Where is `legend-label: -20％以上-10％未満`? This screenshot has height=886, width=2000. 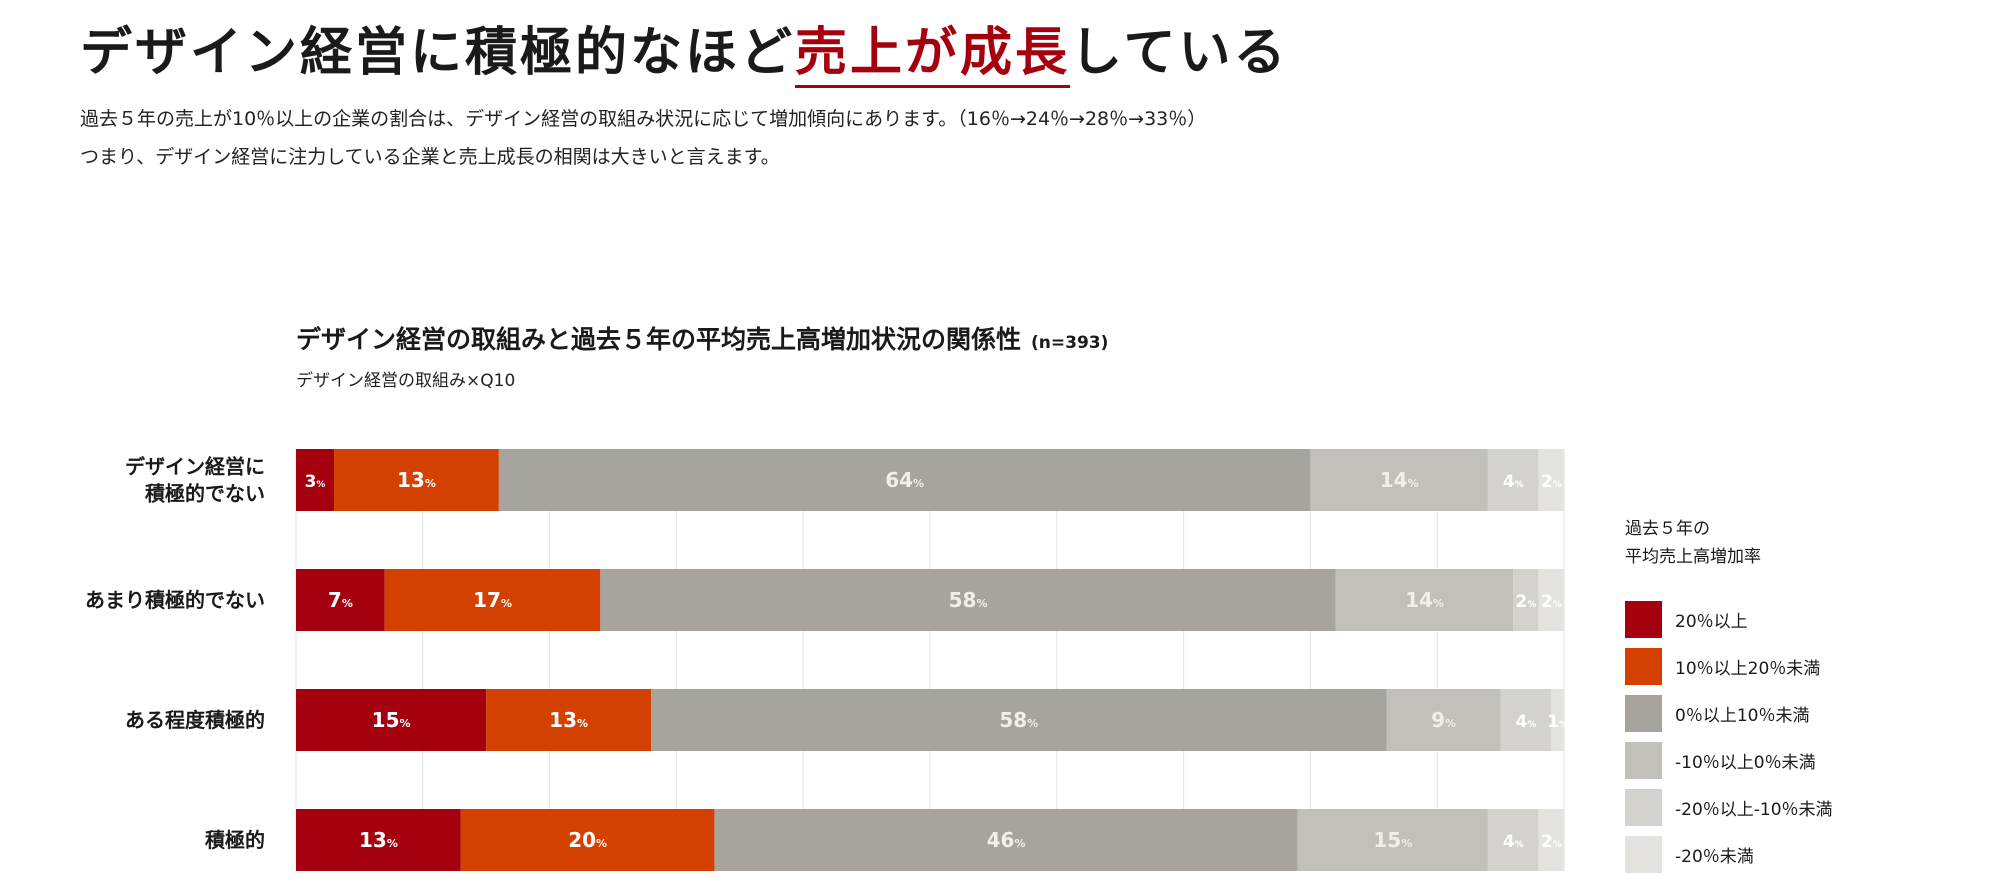
legend-label: -20％以上-10％未満 is located at coordinates (1754, 810).